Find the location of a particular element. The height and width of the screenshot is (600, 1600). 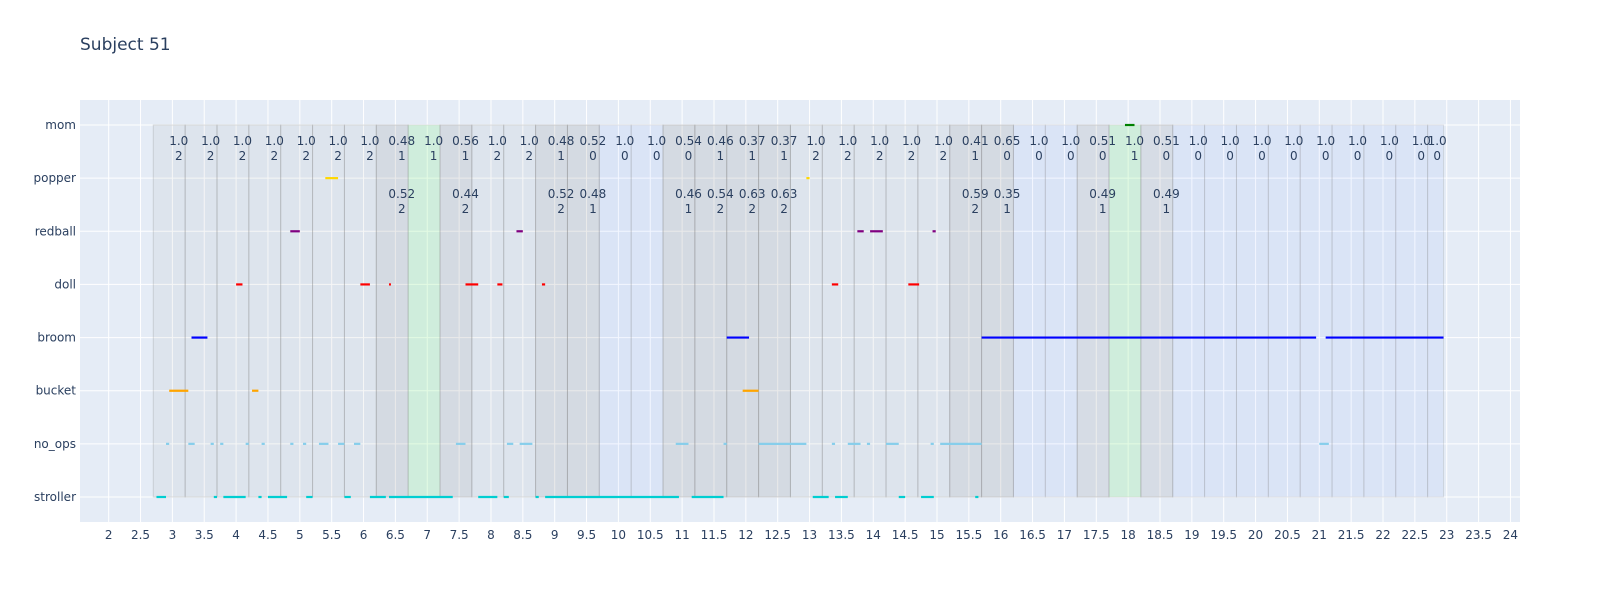

x-tick-label: 12 is located at coordinates (745, 535).